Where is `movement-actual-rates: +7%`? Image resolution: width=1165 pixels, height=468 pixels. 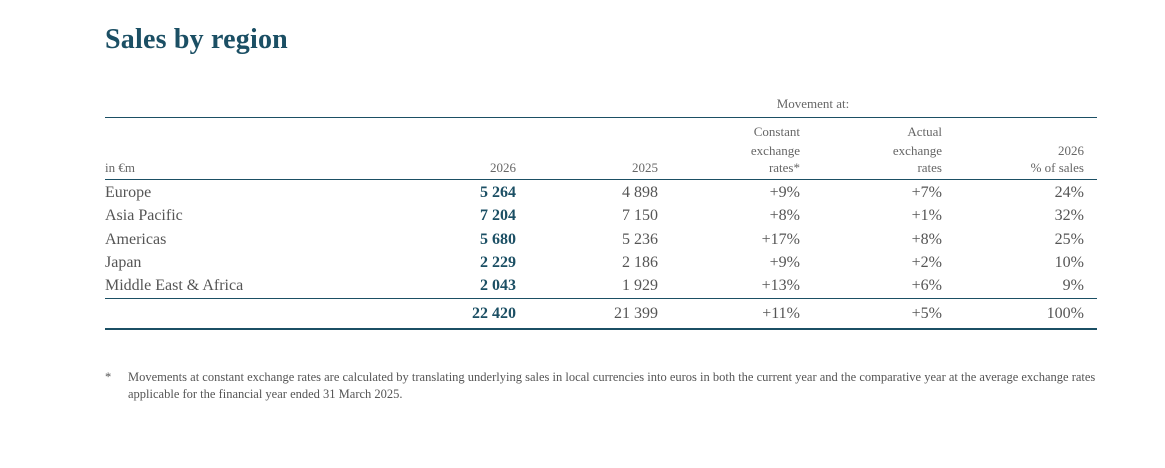
movement-actual-rates: +7% is located at coordinates (926, 192).